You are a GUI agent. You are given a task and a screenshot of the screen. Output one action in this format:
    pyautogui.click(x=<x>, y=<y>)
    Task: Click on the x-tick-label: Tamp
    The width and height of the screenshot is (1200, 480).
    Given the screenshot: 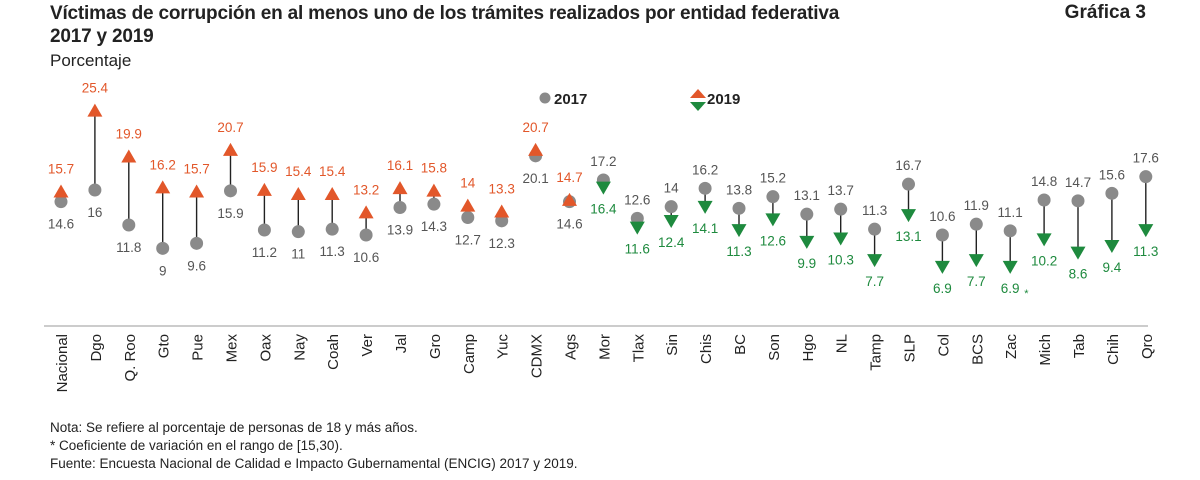 What is the action you would take?
    pyautogui.click(x=876, y=352)
    